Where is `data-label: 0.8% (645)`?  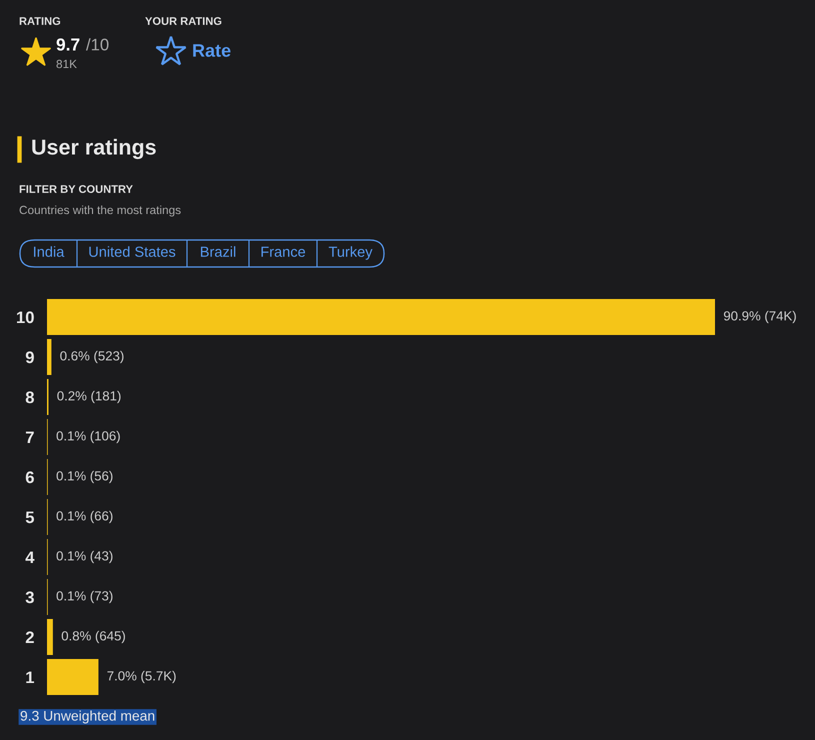 data-label: 0.8% (645) is located at coordinates (93, 637).